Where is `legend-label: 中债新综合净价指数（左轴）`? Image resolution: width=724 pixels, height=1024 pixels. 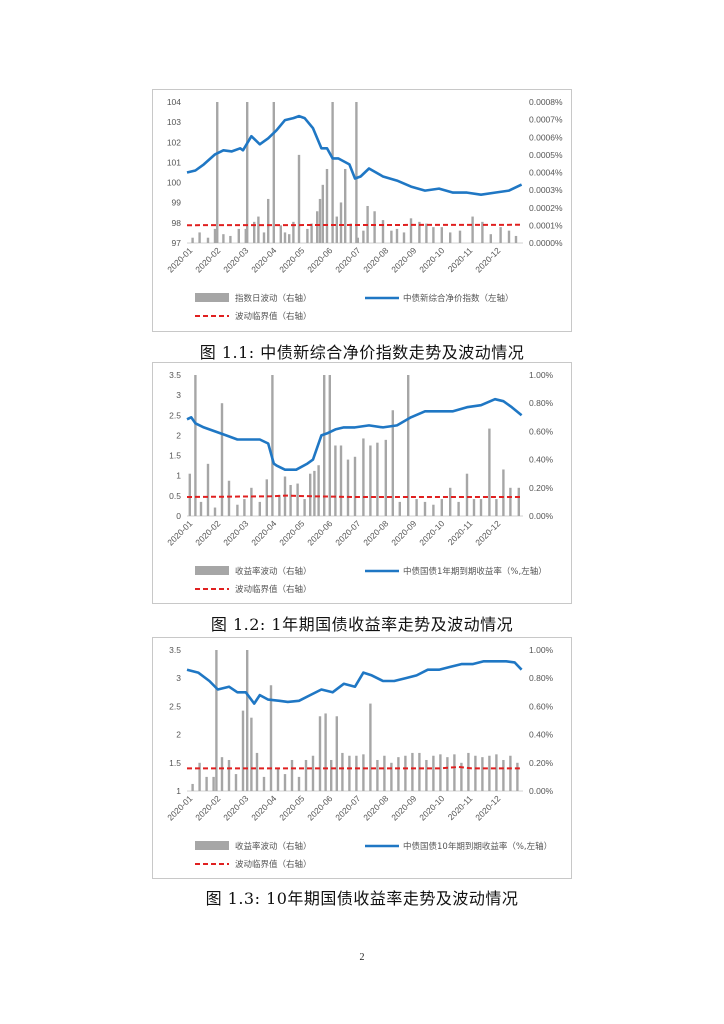
legend-label: 中债新综合净价指数（左轴） is located at coordinates (458, 298).